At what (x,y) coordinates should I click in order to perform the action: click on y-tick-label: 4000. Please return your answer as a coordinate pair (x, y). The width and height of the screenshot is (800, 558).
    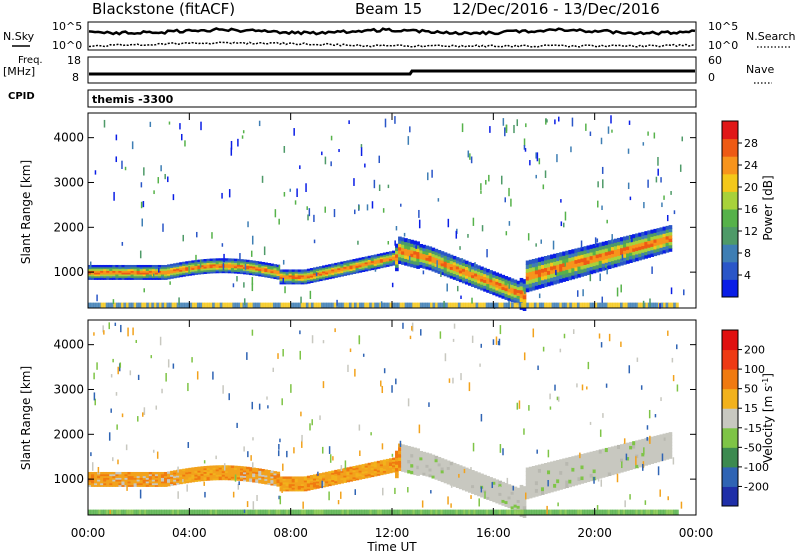
    Looking at the image, I should click on (68, 345).